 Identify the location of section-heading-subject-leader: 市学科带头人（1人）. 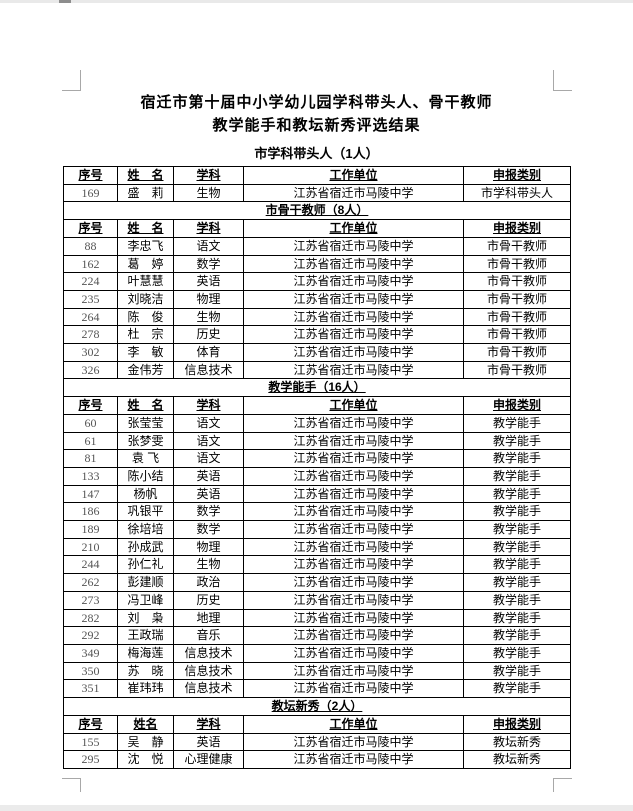
(316, 153).